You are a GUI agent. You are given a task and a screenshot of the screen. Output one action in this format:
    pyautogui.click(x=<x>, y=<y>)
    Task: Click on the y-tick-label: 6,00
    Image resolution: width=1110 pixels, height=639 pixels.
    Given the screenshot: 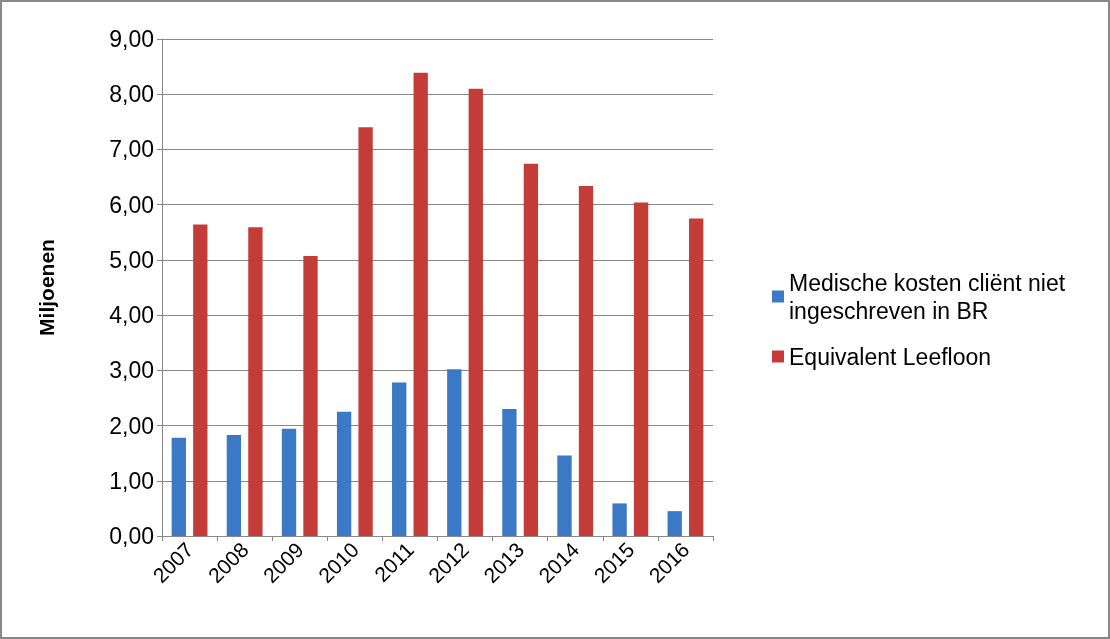 What is the action you would take?
    pyautogui.click(x=131, y=204)
    